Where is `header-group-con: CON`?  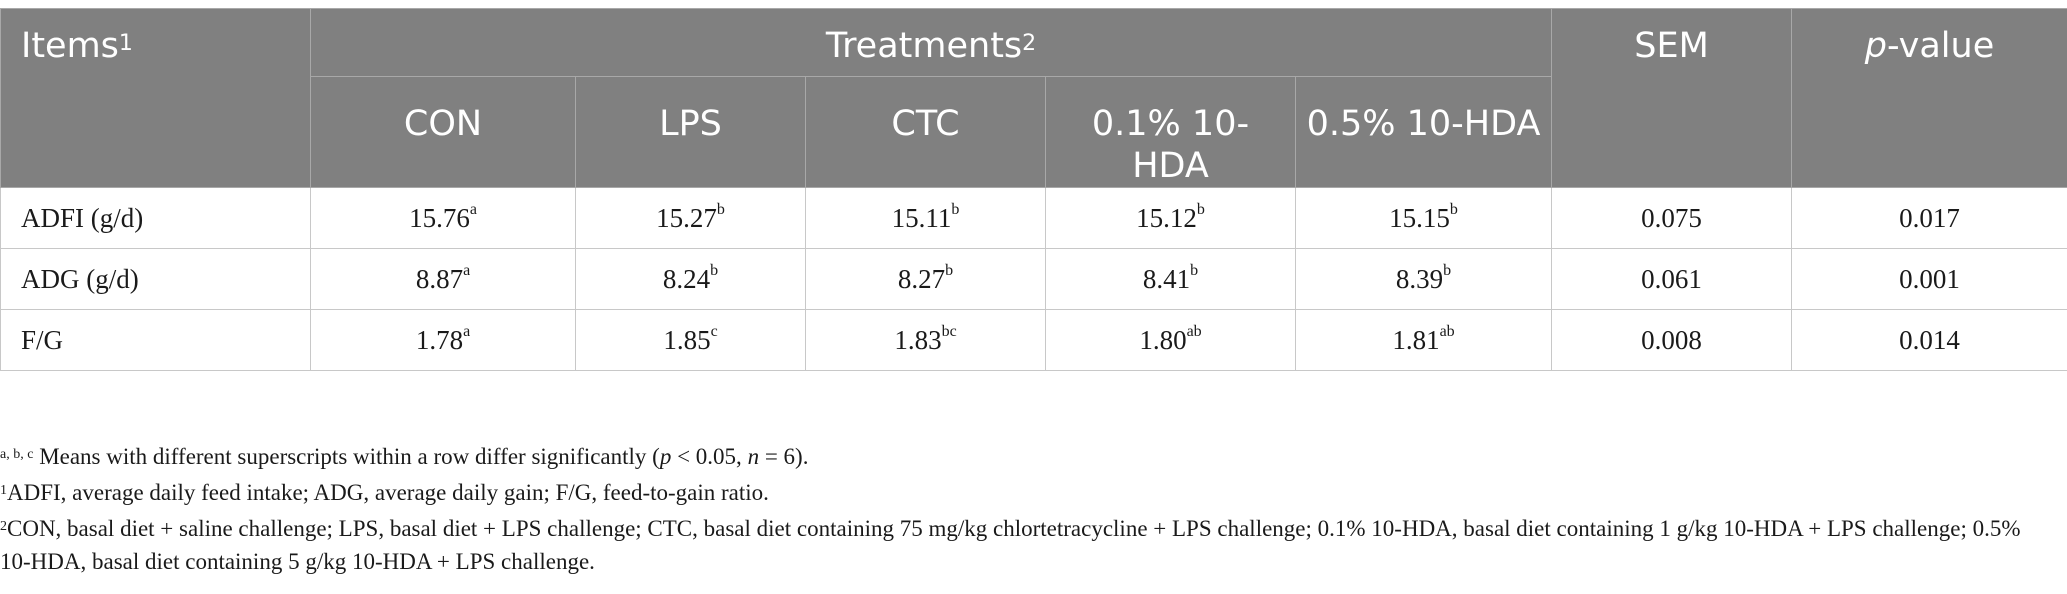 header-group-con: CON is located at coordinates (443, 132).